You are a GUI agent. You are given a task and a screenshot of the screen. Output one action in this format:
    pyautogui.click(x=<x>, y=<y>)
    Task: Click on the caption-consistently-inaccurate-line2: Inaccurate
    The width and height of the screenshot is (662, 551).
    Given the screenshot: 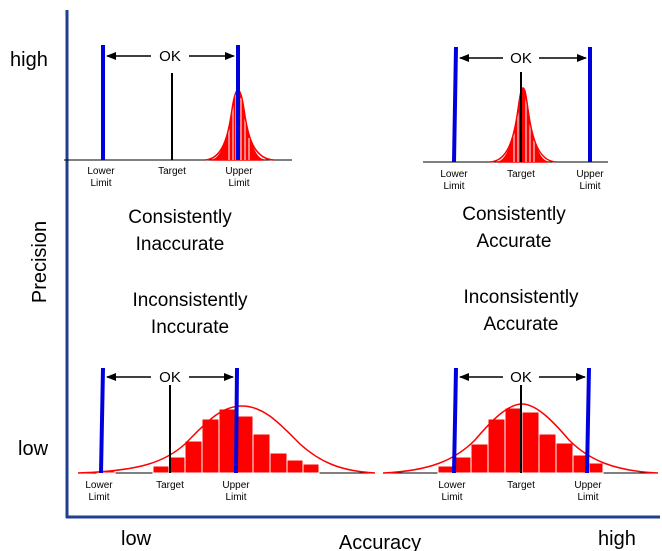 What is the action you would take?
    pyautogui.click(x=180, y=244)
    